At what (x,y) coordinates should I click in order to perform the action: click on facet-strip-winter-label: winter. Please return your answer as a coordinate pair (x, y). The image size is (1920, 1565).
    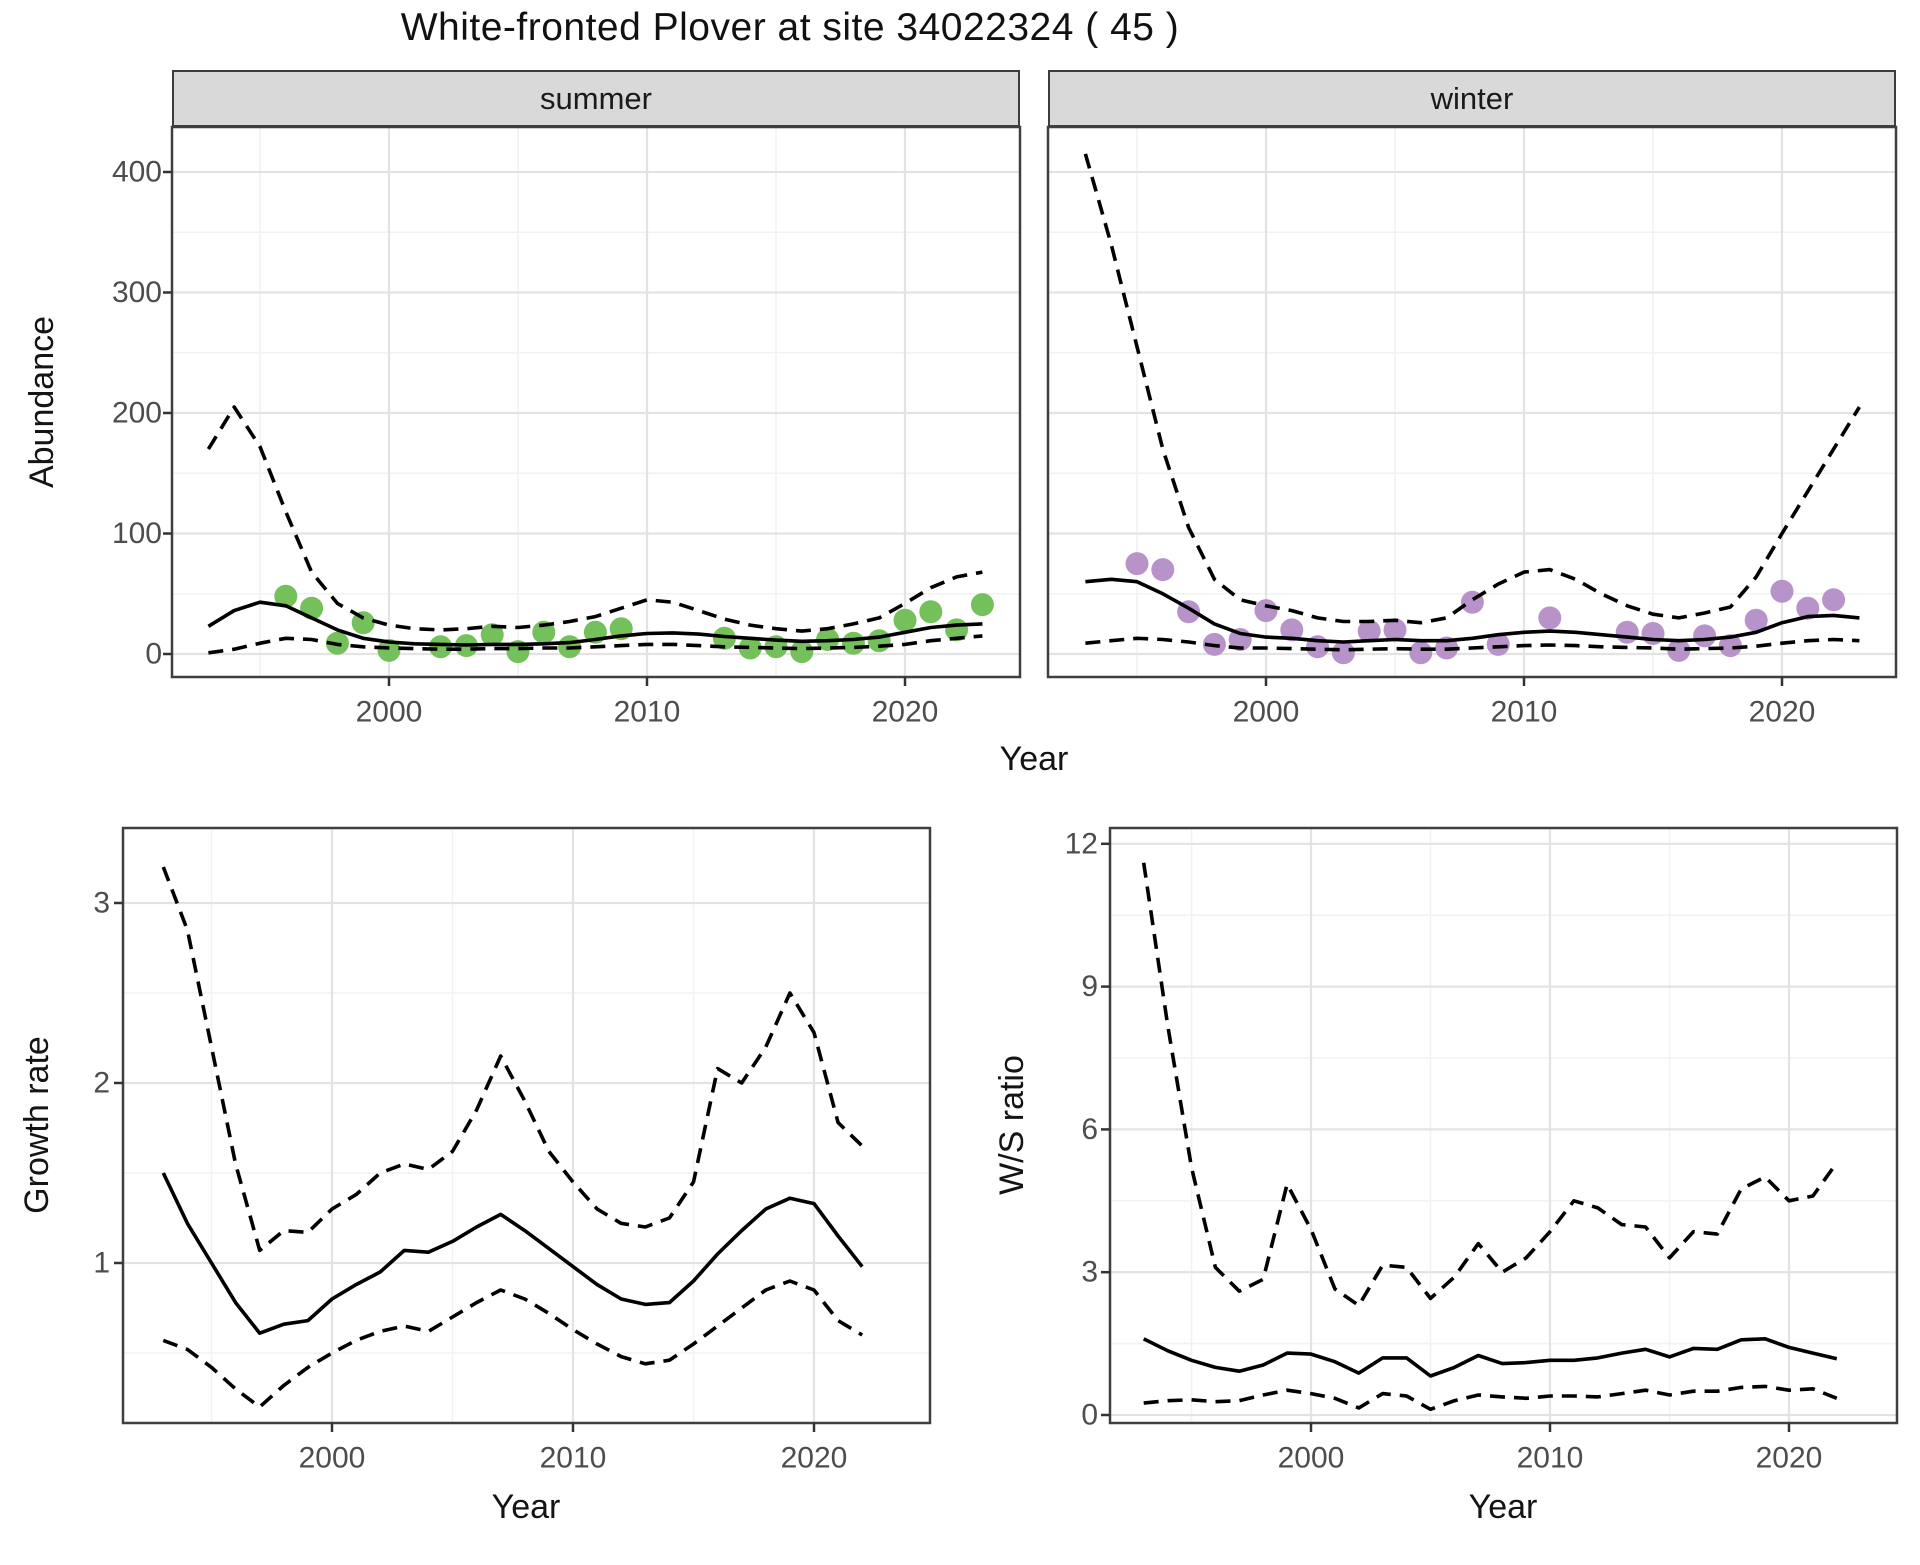
    Looking at the image, I should click on (1472, 98).